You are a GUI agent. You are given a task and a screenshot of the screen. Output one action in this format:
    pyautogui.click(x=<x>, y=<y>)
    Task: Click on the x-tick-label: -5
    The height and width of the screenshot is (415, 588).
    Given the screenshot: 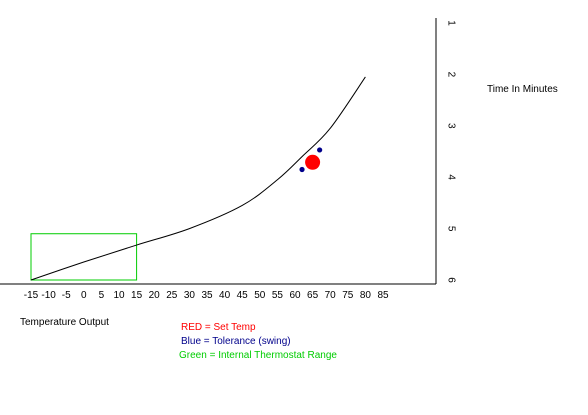 What is the action you would take?
    pyautogui.click(x=66, y=295)
    